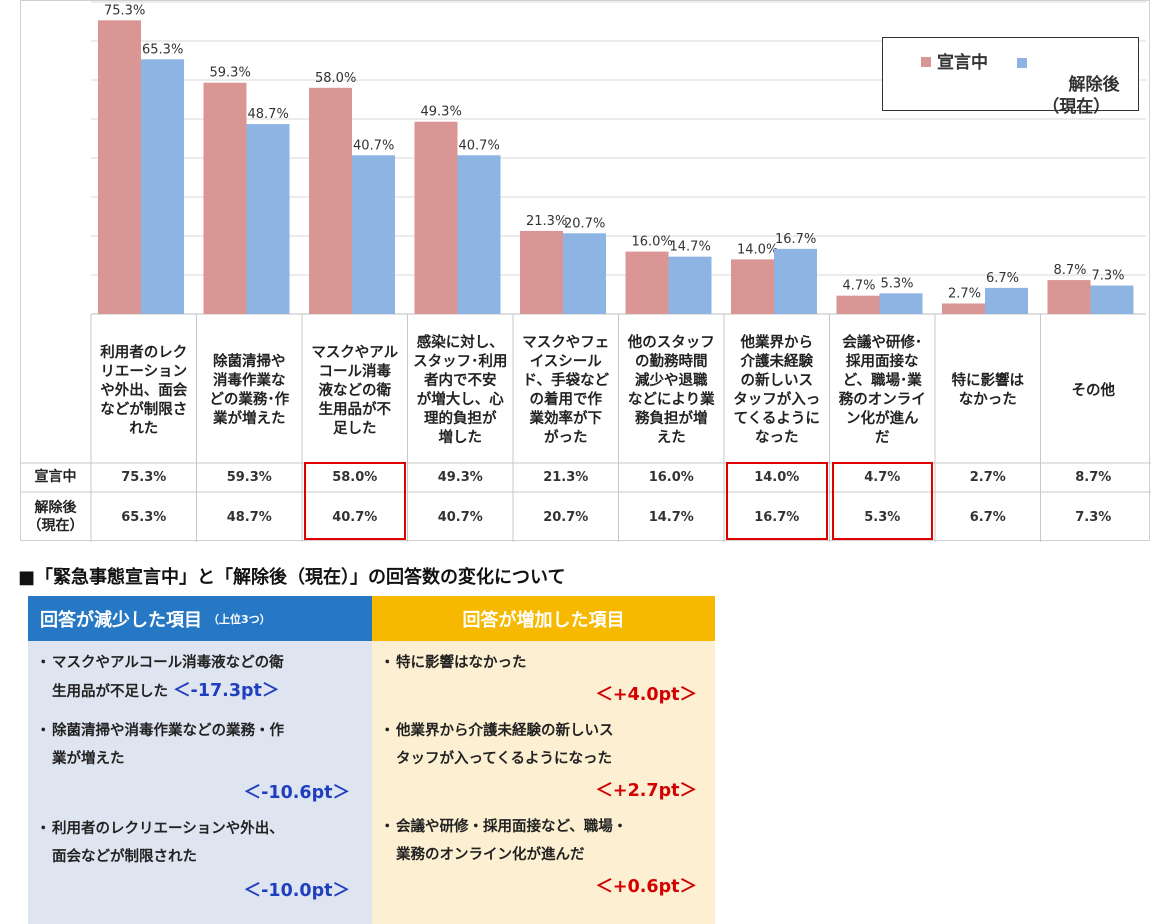 The width and height of the screenshot is (1164, 924). I want to click on data-label: 8.7%, so click(1070, 270).